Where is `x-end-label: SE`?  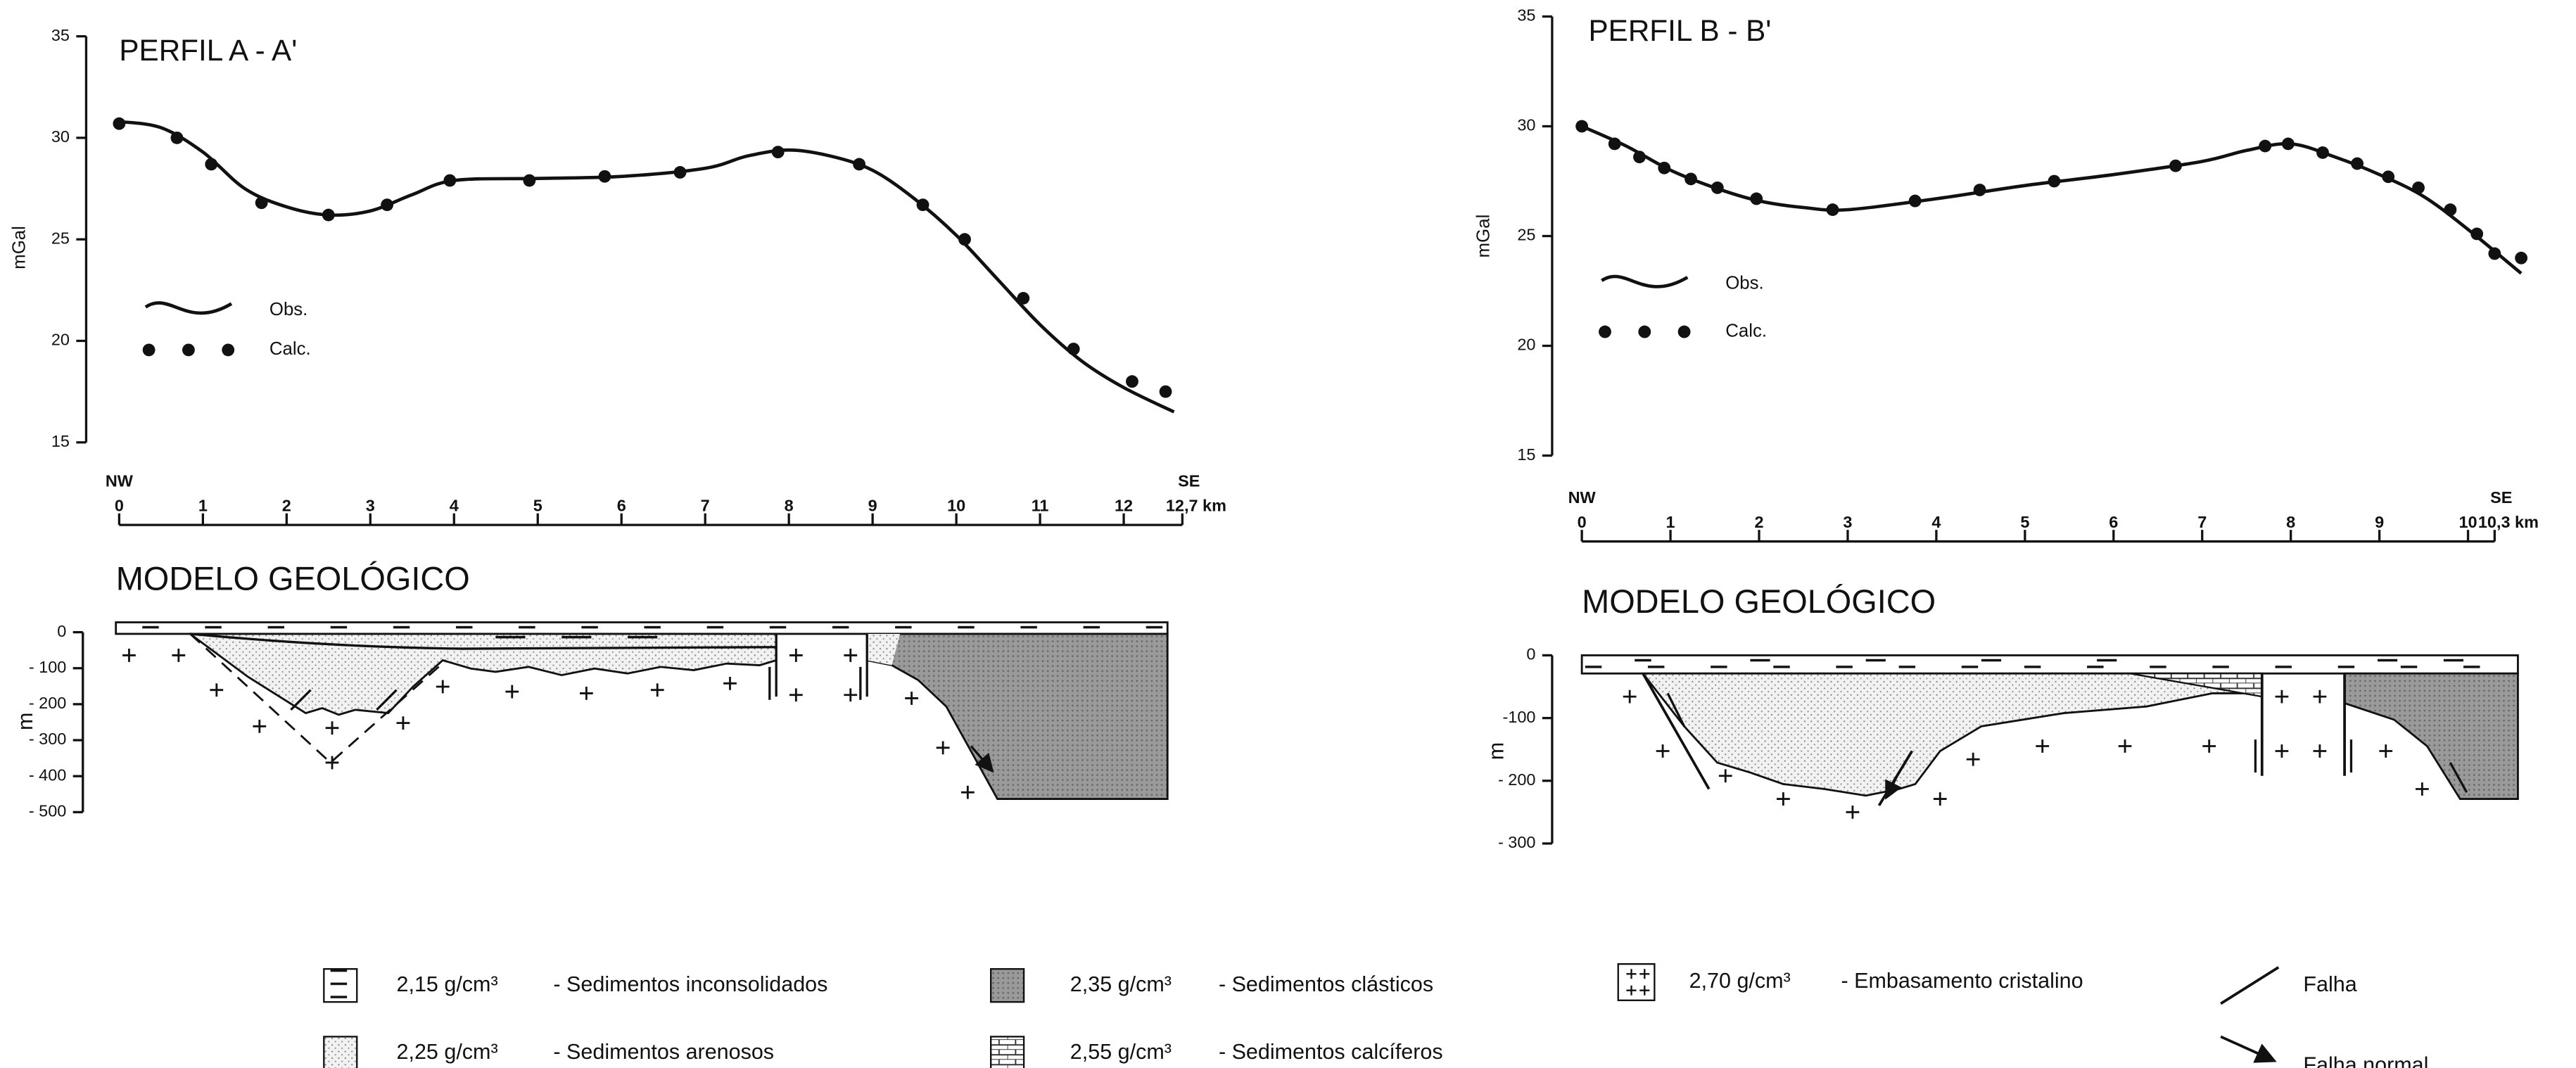
x-end-label: SE is located at coordinates (1189, 481).